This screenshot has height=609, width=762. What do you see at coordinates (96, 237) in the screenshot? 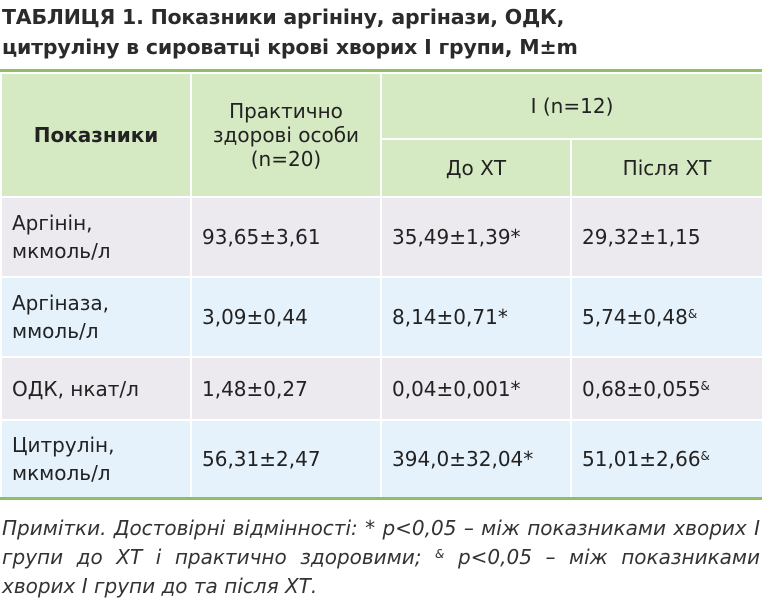
I see `row-indicator-name: Аргінін, мкмоль/л` at bounding box center [96, 237].